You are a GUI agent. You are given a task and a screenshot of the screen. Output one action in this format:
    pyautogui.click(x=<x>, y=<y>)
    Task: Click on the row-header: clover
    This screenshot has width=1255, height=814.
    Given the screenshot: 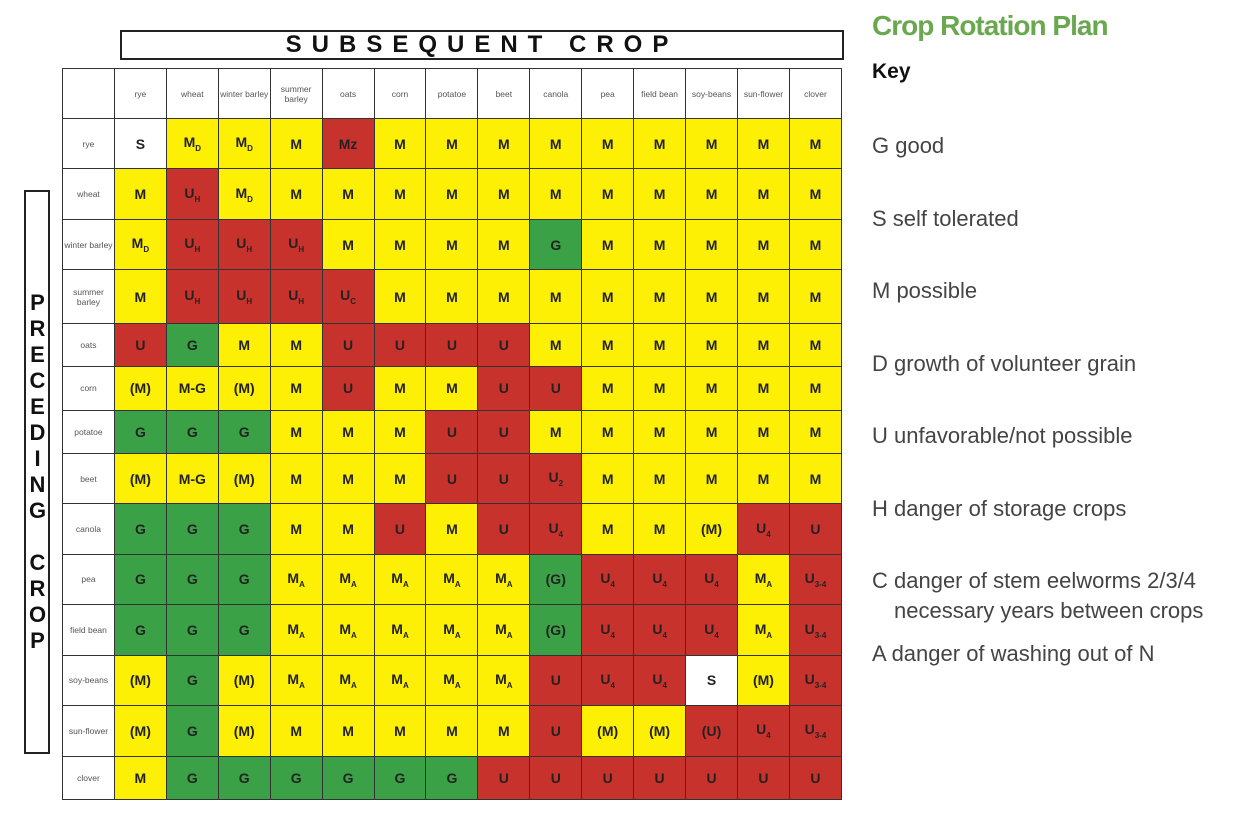 What is the action you would take?
    pyautogui.click(x=88, y=778)
    